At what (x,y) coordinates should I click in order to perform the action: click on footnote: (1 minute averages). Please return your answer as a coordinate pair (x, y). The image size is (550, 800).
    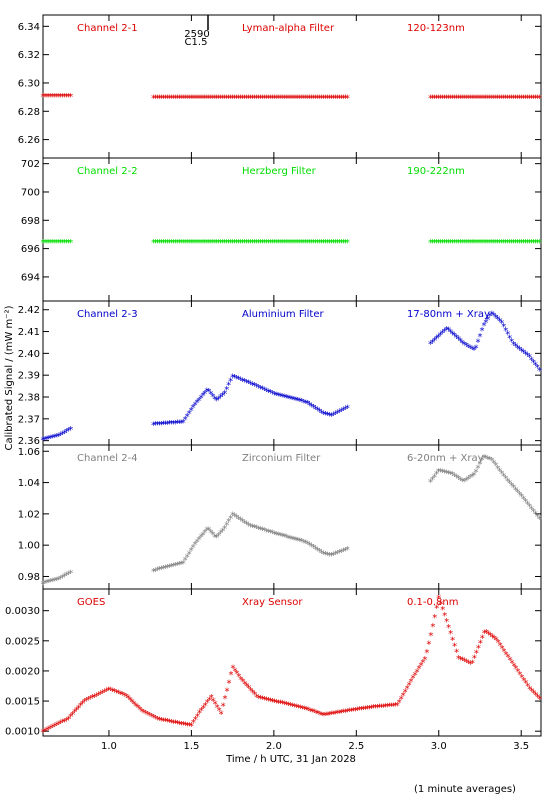
    Looking at the image, I should click on (465, 789).